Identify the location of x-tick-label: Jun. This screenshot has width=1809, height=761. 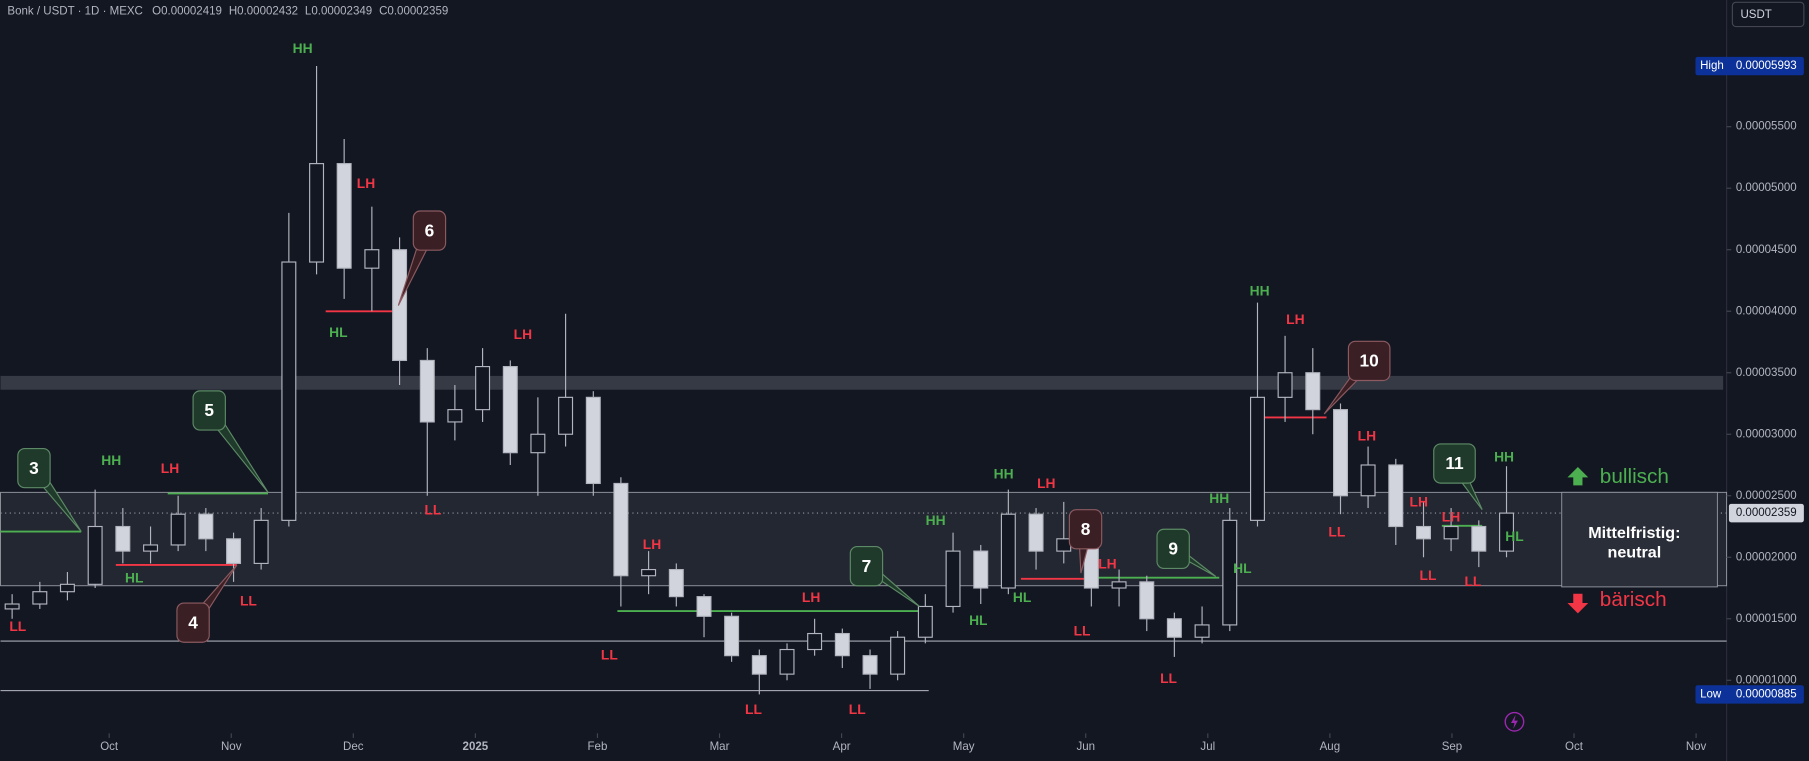
(1085, 747).